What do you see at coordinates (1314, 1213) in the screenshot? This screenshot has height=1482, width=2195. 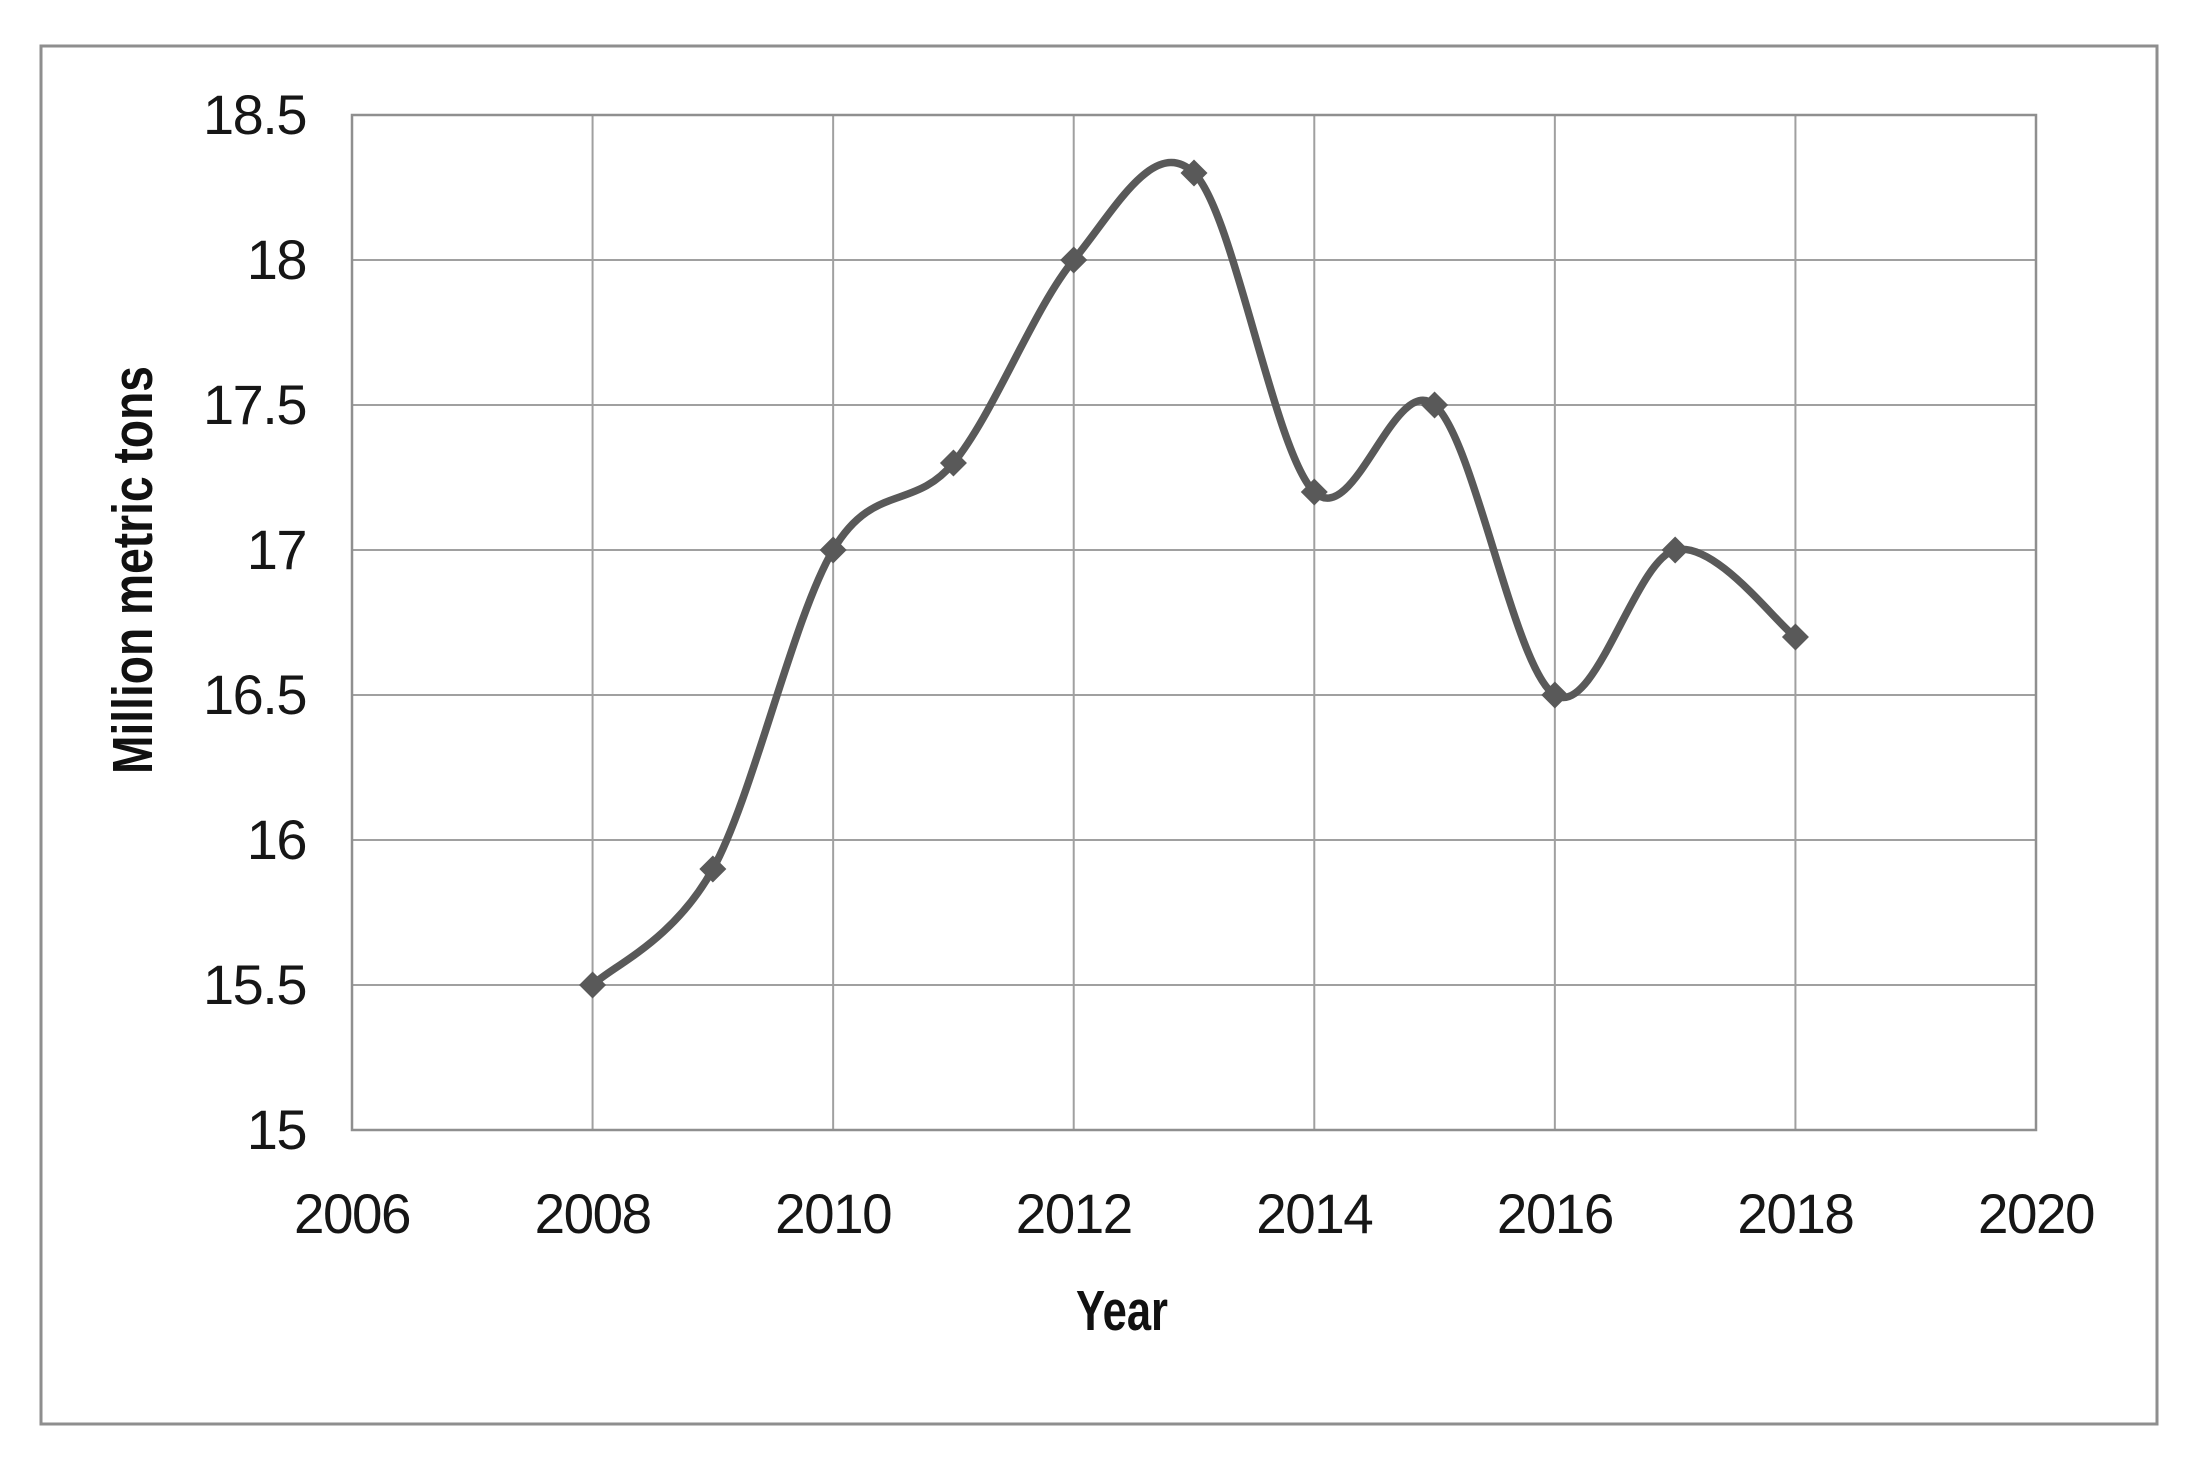 I see `x-axis-tick-label: 2014` at bounding box center [1314, 1213].